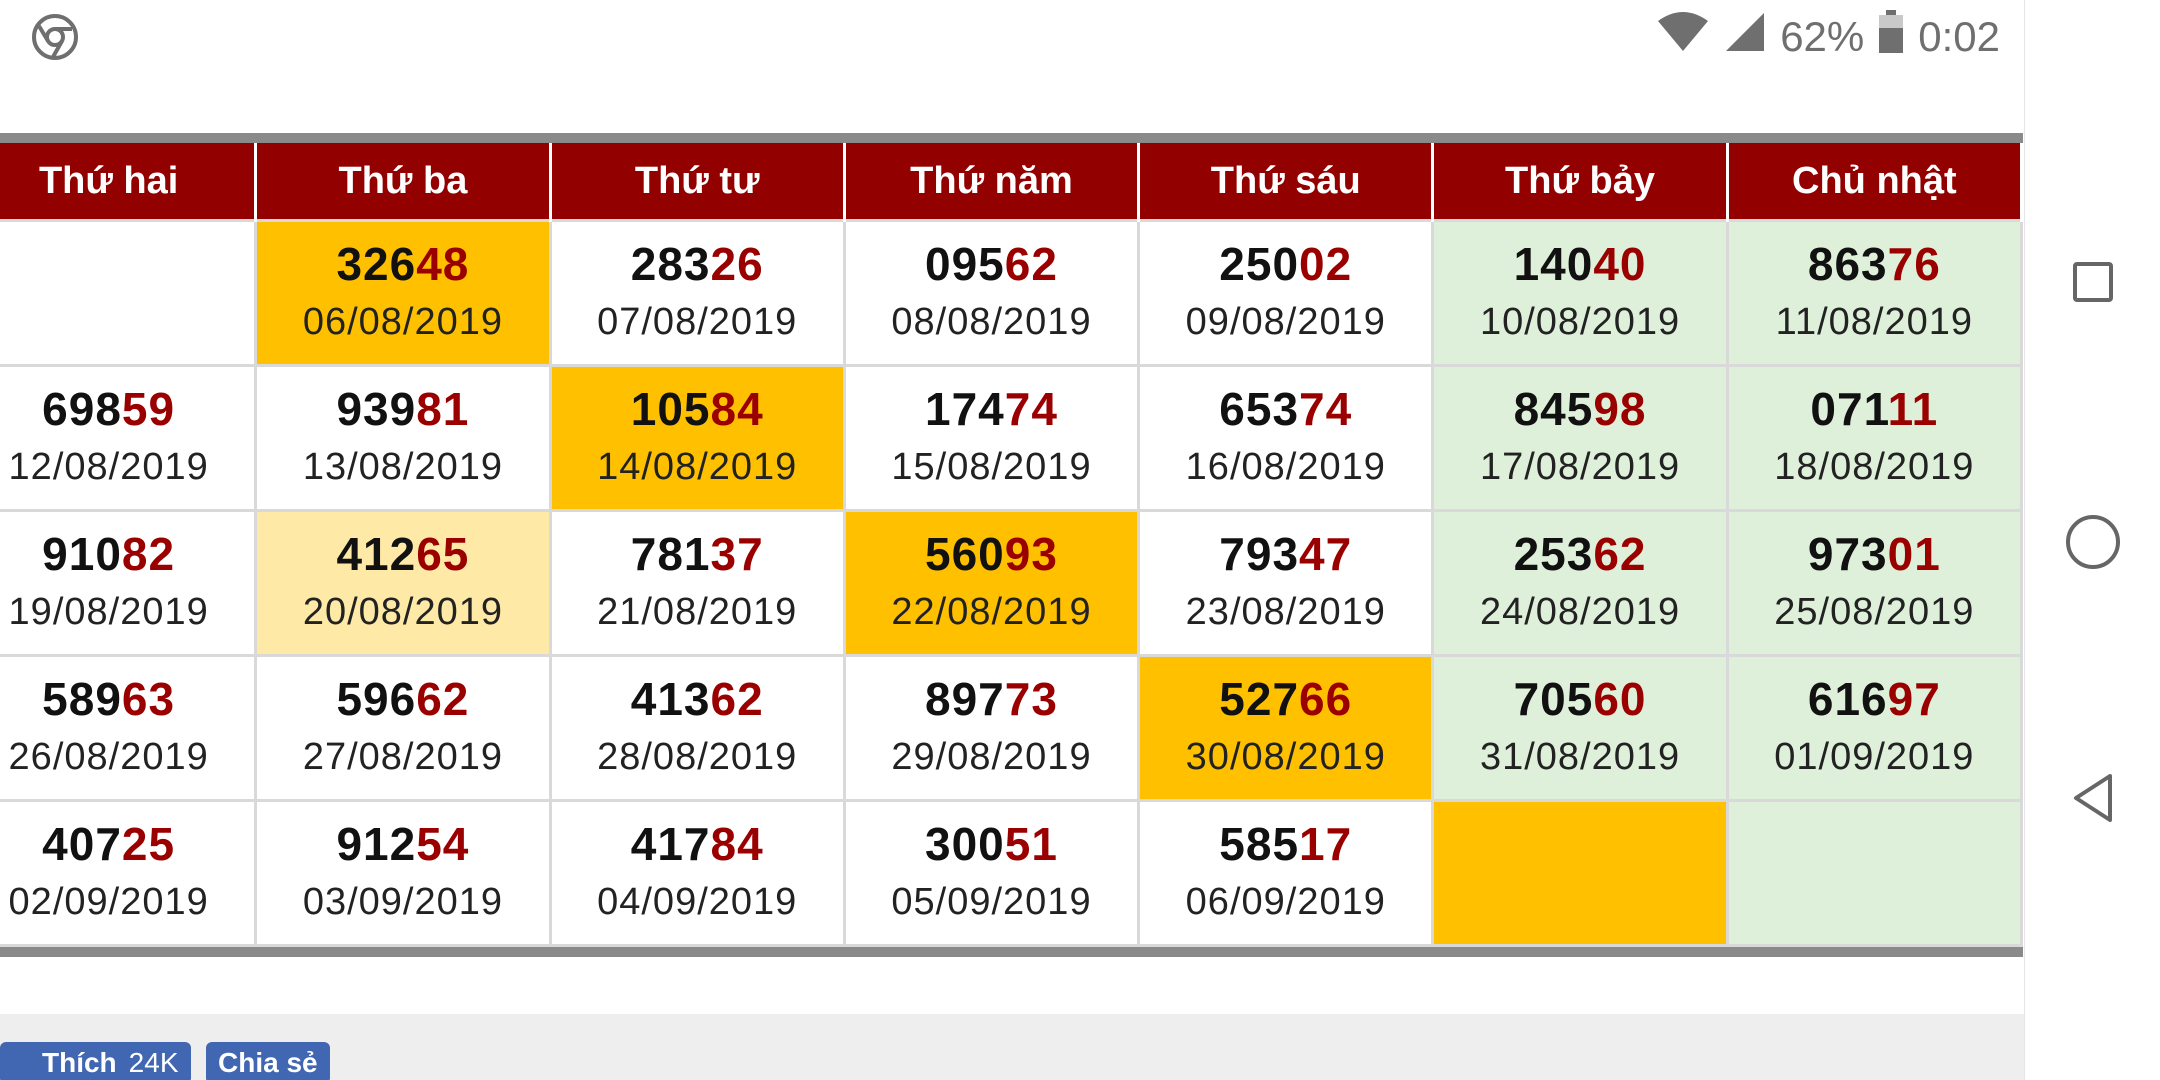 The height and width of the screenshot is (1080, 2160). I want to click on result-number: 70560, so click(1579, 699).